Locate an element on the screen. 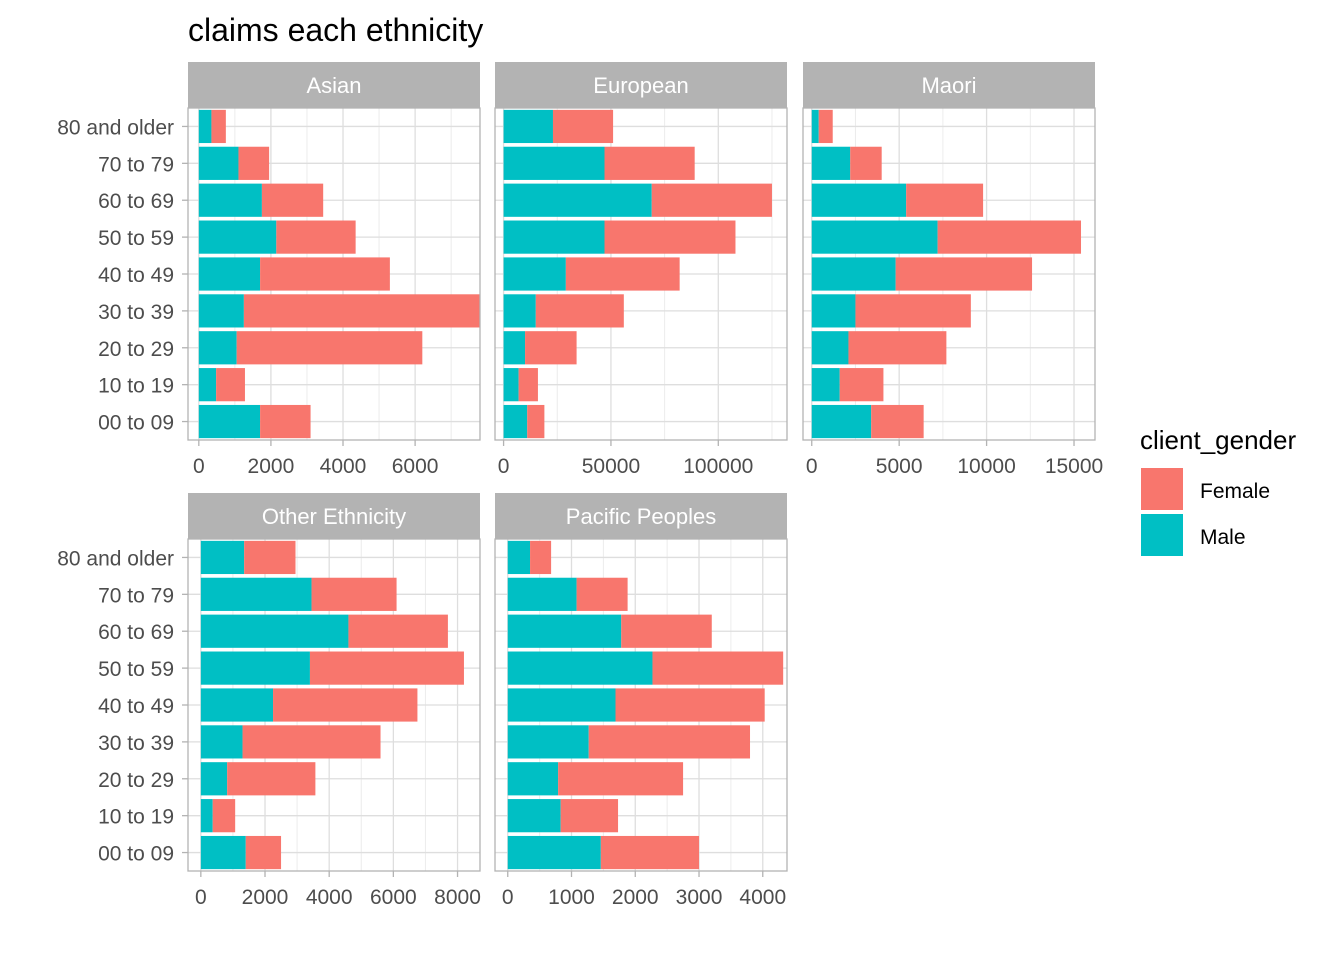 Image resolution: width=1344 pixels, height=960 pixels. legend: client_gender Female Male is located at coordinates (1218, 490).